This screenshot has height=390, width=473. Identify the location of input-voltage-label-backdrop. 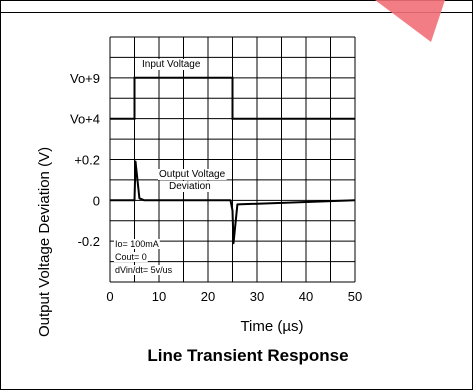
(171, 64).